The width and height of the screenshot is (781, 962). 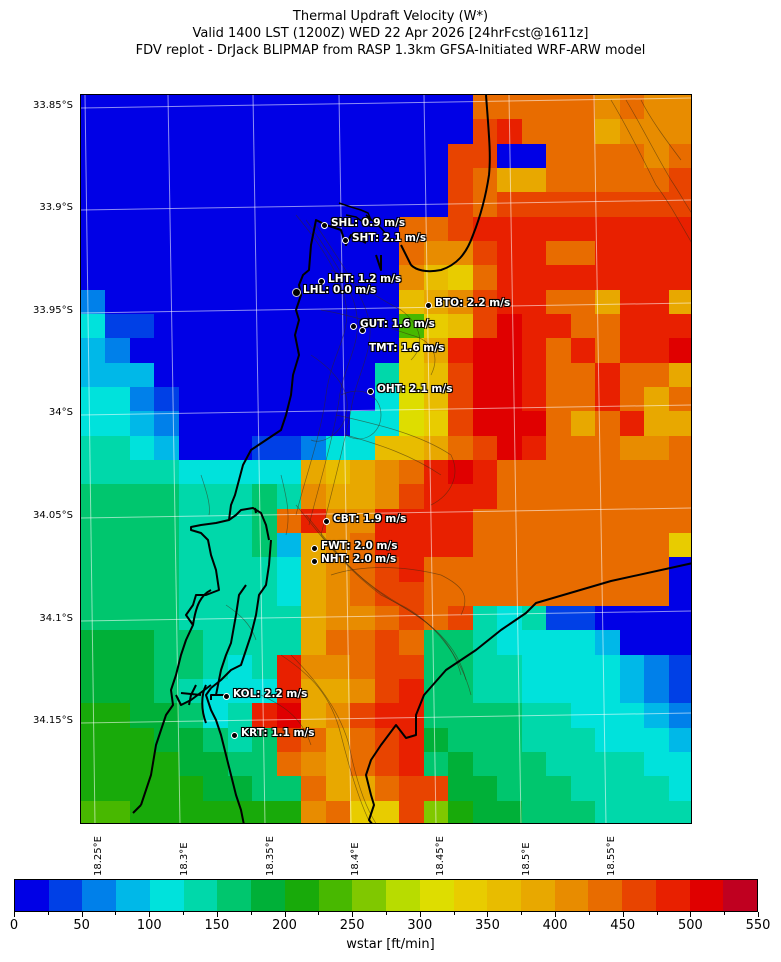 I want to click on colorbar-tick-label: 200, so click(x=284, y=925).